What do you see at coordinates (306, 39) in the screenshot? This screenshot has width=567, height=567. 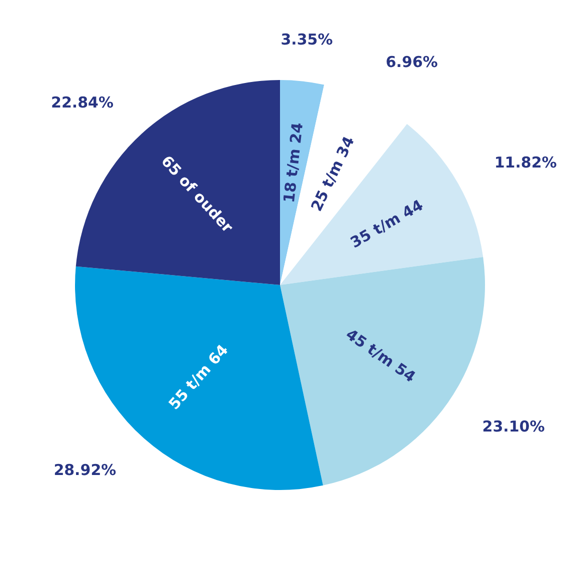 I see `data-label: 3.35%` at bounding box center [306, 39].